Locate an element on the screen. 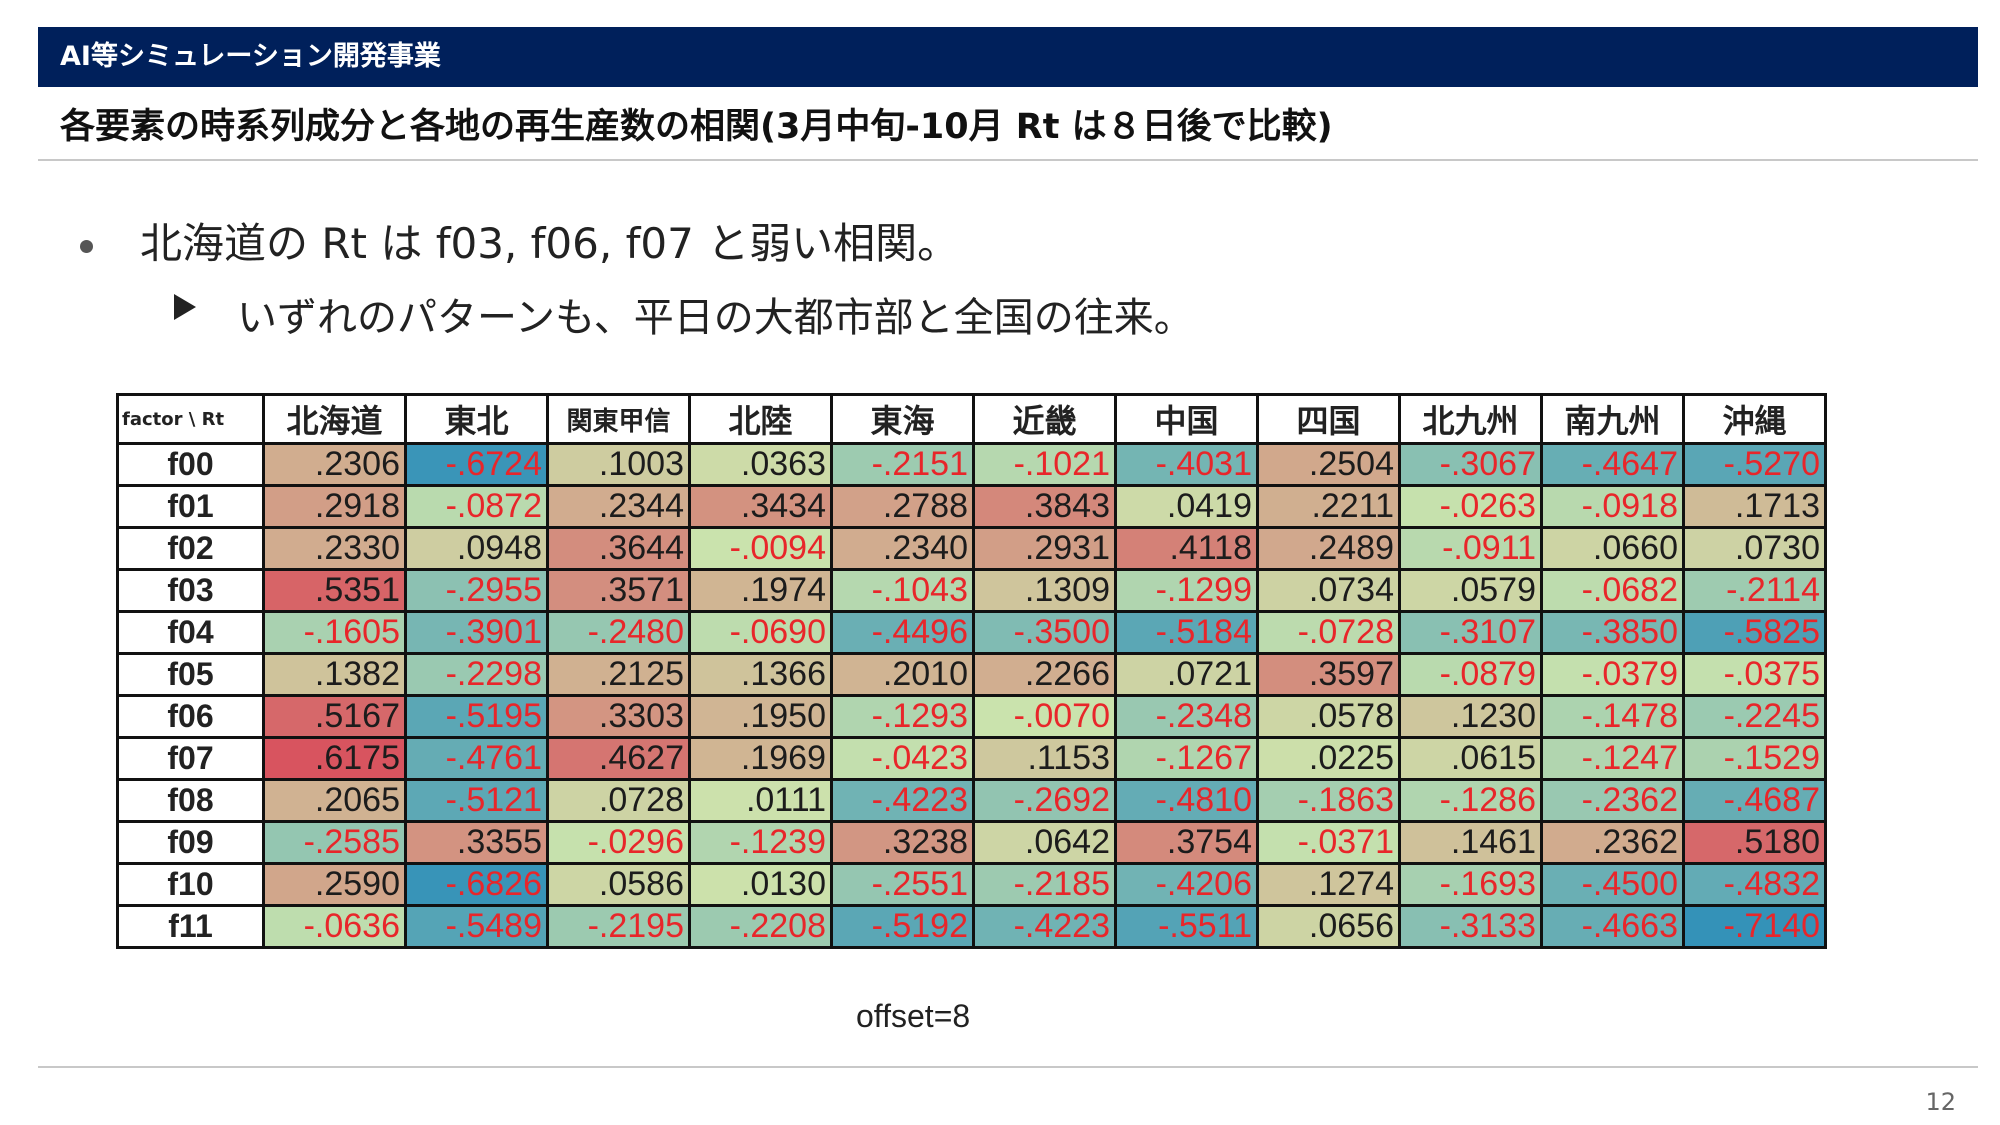 The height and width of the screenshot is (1125, 2000). correlation-cell: -.1863 is located at coordinates (1328, 800).